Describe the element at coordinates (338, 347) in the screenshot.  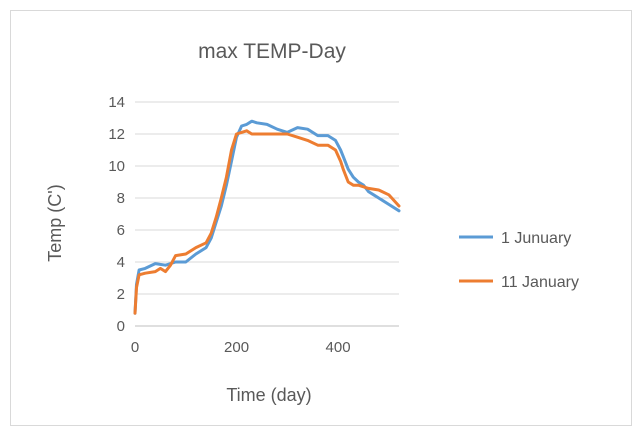
I see `x-tick-label: 400` at that location.